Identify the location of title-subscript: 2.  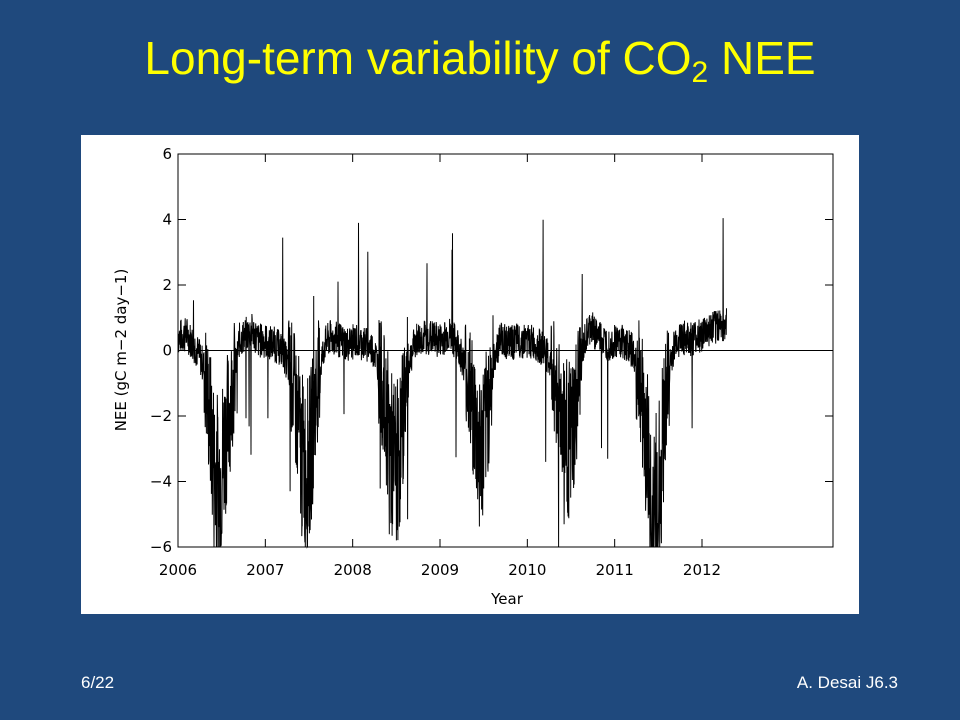
(700, 72).